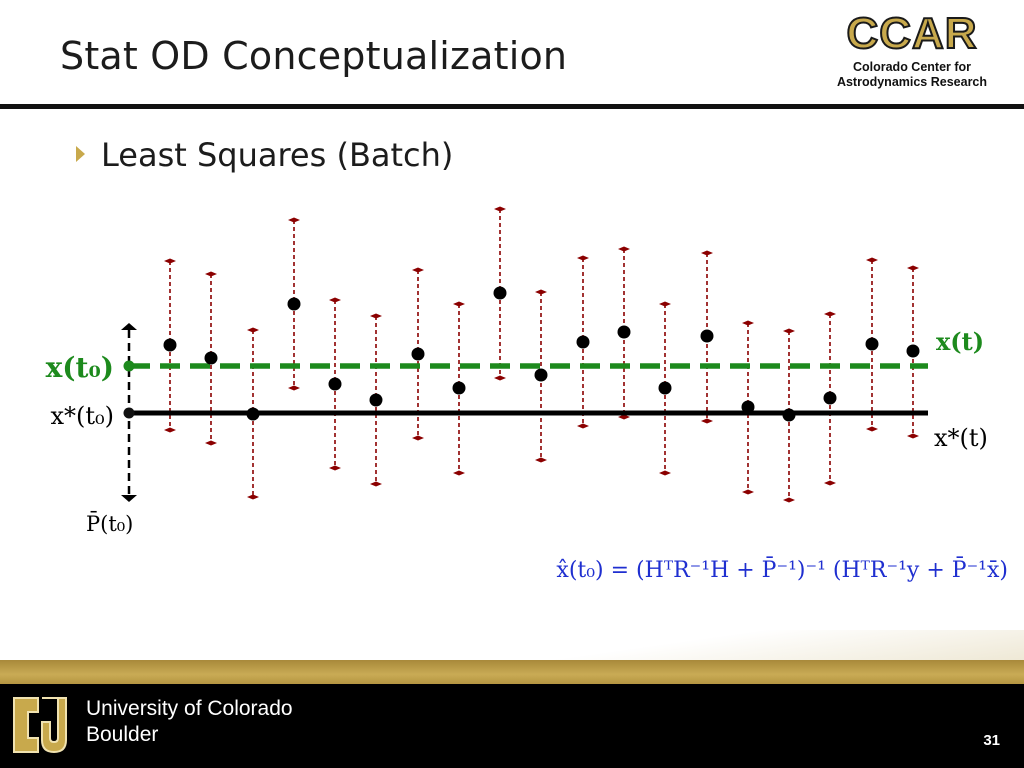 This screenshot has width=1024, height=768. Describe the element at coordinates (129, 413) in the screenshot. I see `xstar-t0-point` at that location.